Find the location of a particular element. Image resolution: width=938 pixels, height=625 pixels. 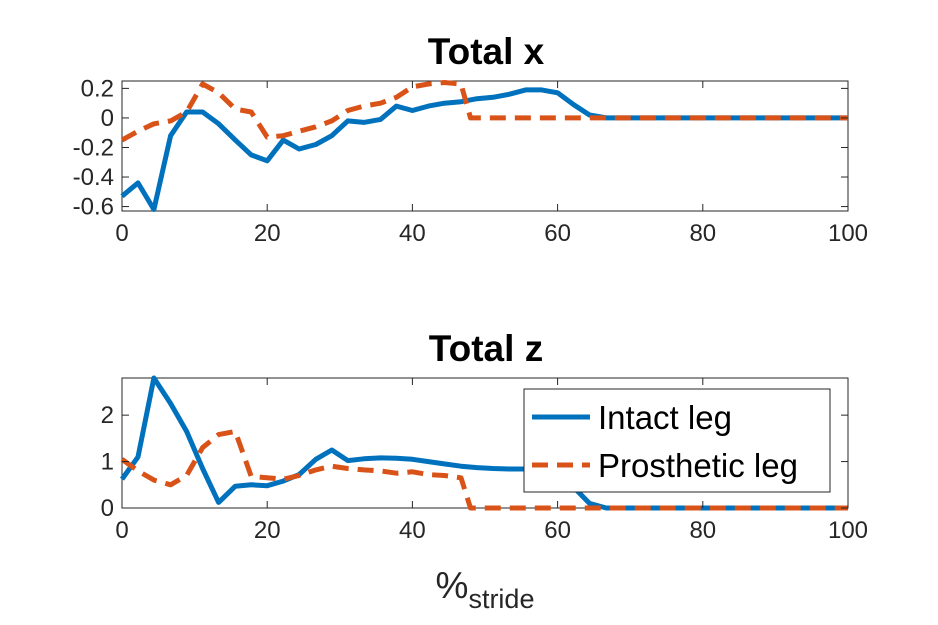

legend-box is located at coordinates (677, 440).